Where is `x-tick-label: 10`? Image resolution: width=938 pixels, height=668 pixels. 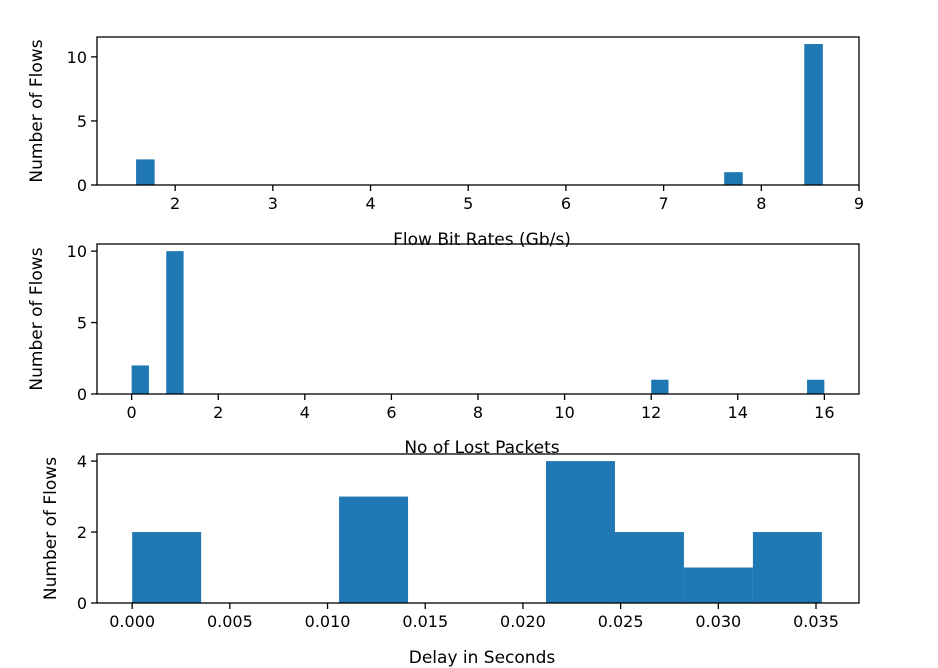 x-tick-label: 10 is located at coordinates (564, 412).